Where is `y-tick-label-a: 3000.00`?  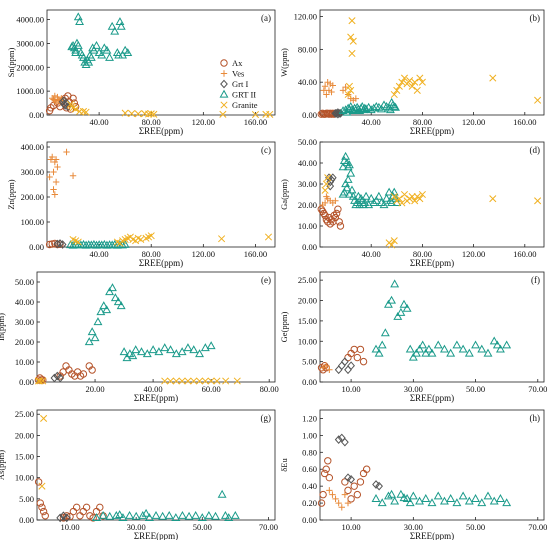 y-tick-label-a: 3000.00 is located at coordinates (30, 43).